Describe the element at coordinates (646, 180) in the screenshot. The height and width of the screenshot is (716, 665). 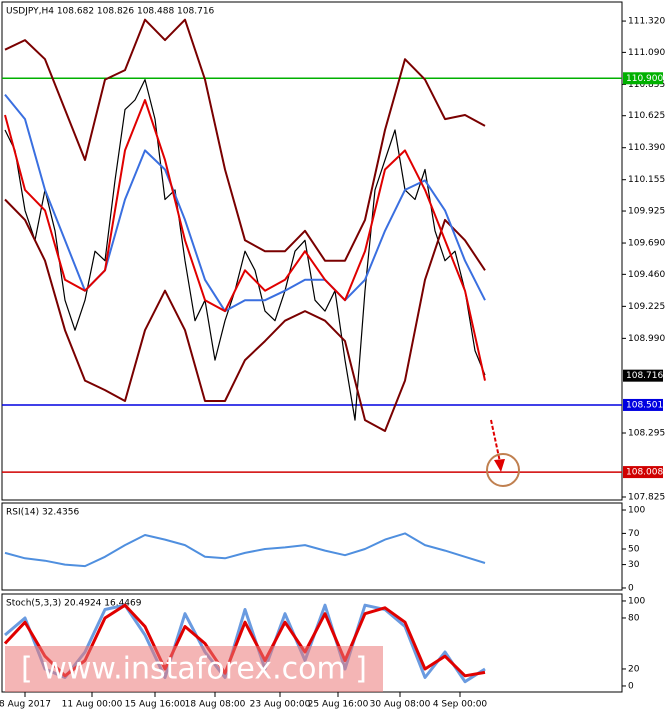
I see `y-tick-label: 110.155` at that location.